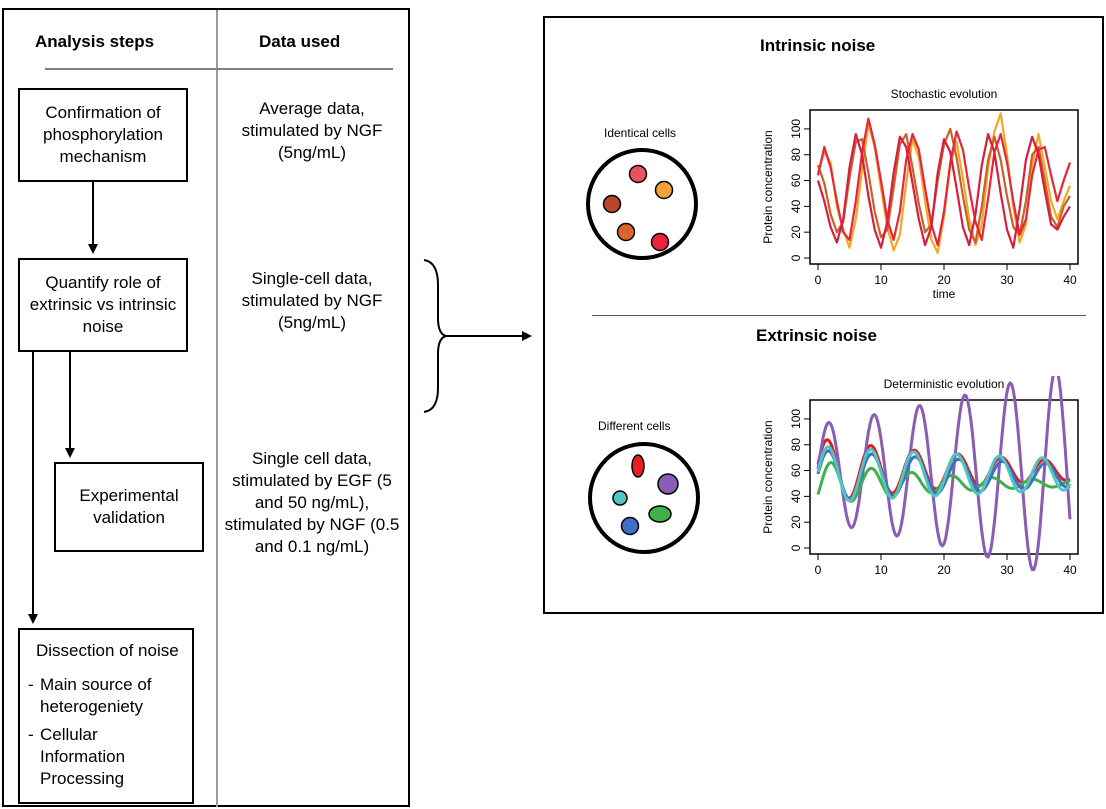  Describe the element at coordinates (818, 45) in the screenshot. I see `intrinsic-noise-title: Intrinsic noise` at that location.